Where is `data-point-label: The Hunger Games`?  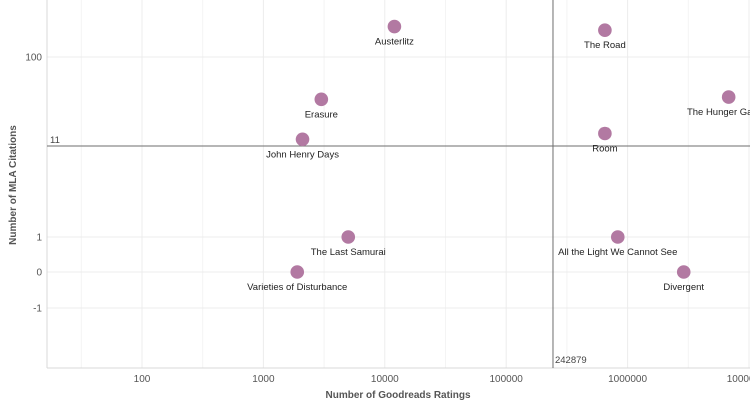
data-point-label: The Hunger Games is located at coordinates (718, 112).